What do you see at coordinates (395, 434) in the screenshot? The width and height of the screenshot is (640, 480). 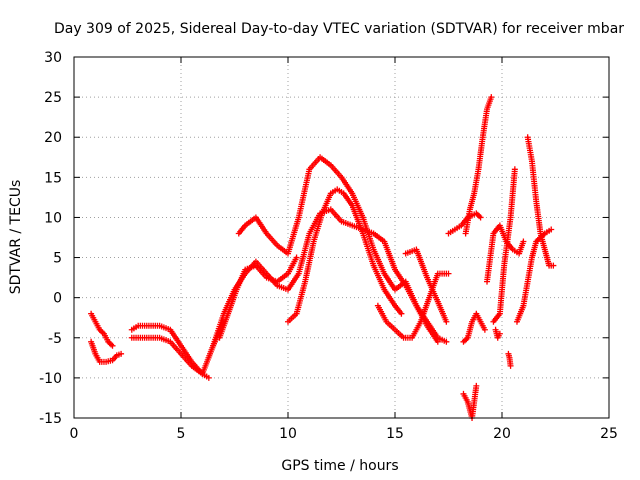 I see `x-tick-label: 15` at bounding box center [395, 434].